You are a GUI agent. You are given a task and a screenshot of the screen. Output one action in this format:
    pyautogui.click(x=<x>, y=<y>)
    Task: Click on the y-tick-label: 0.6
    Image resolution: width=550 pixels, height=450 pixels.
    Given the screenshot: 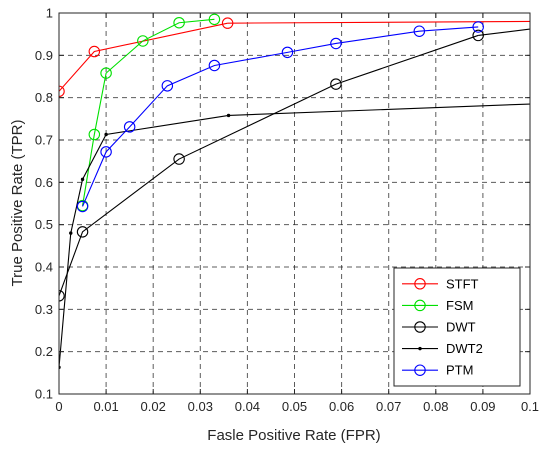 What is the action you would take?
    pyautogui.click(x=44, y=182)
    